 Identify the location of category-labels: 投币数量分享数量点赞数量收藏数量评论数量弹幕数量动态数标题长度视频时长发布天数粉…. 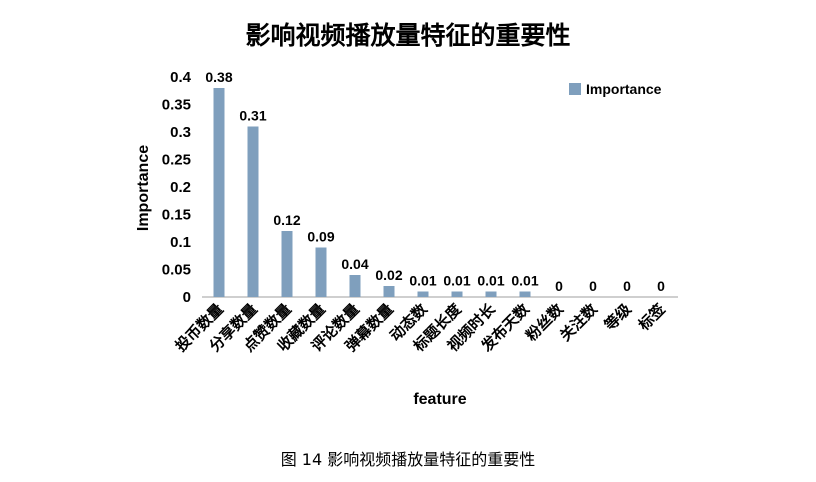
(421, 327).